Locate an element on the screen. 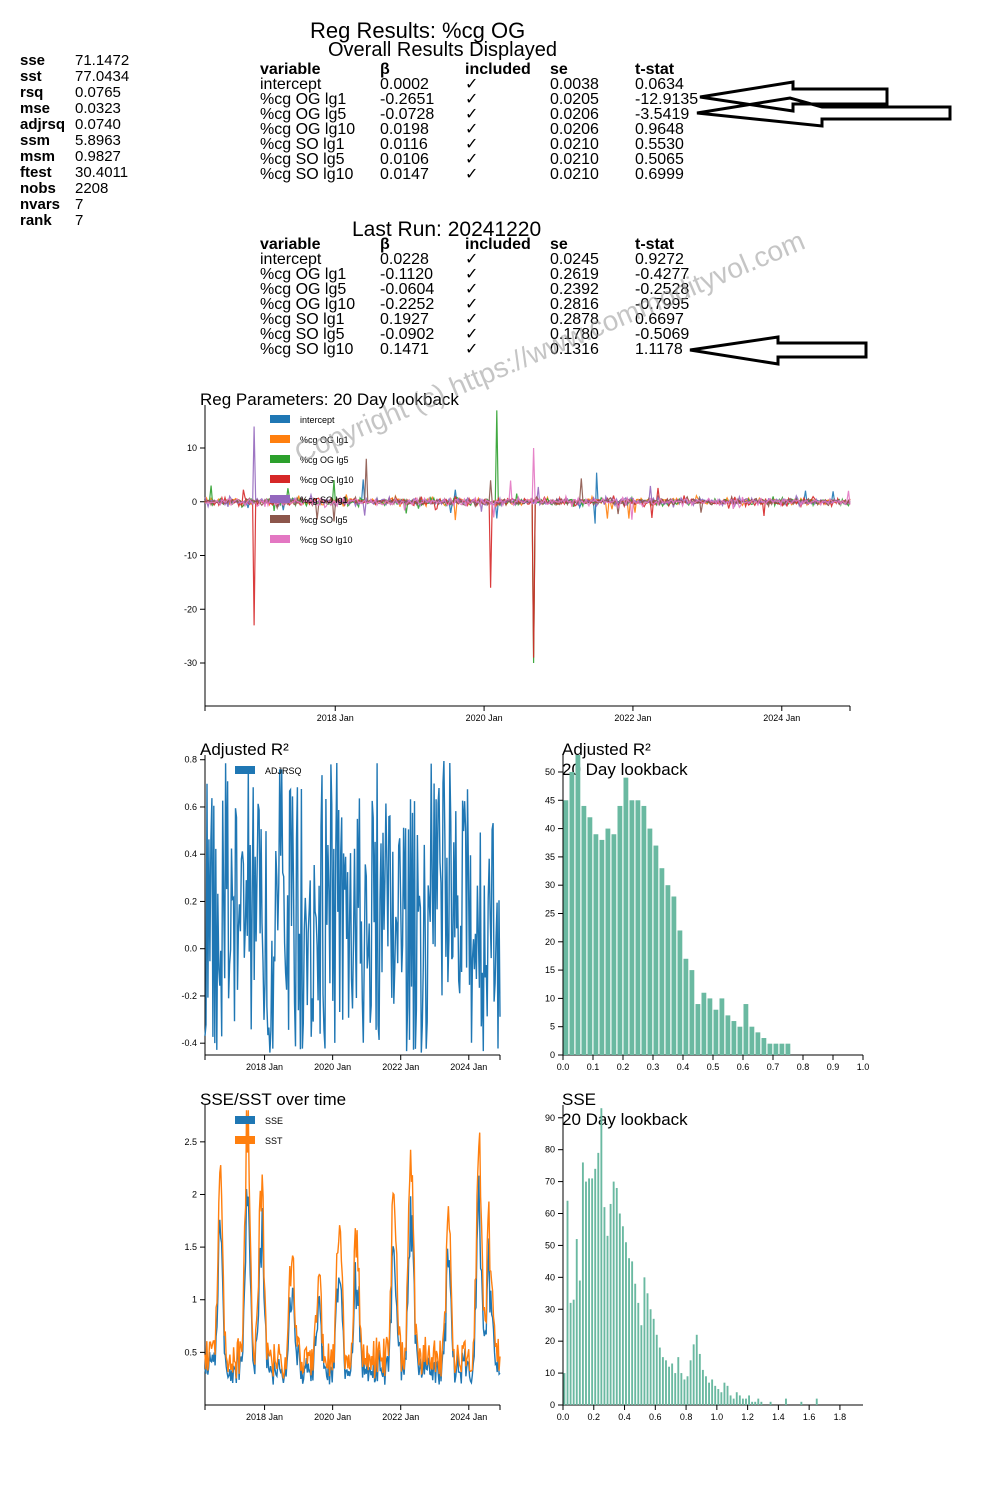 The width and height of the screenshot is (1000, 1500). y-tick-label: -30 is located at coordinates (190, 663).